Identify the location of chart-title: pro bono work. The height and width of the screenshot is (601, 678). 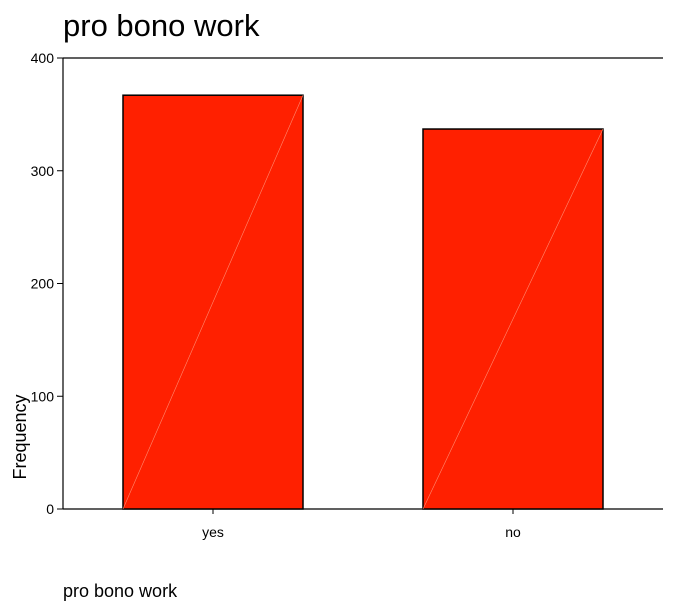
(161, 25).